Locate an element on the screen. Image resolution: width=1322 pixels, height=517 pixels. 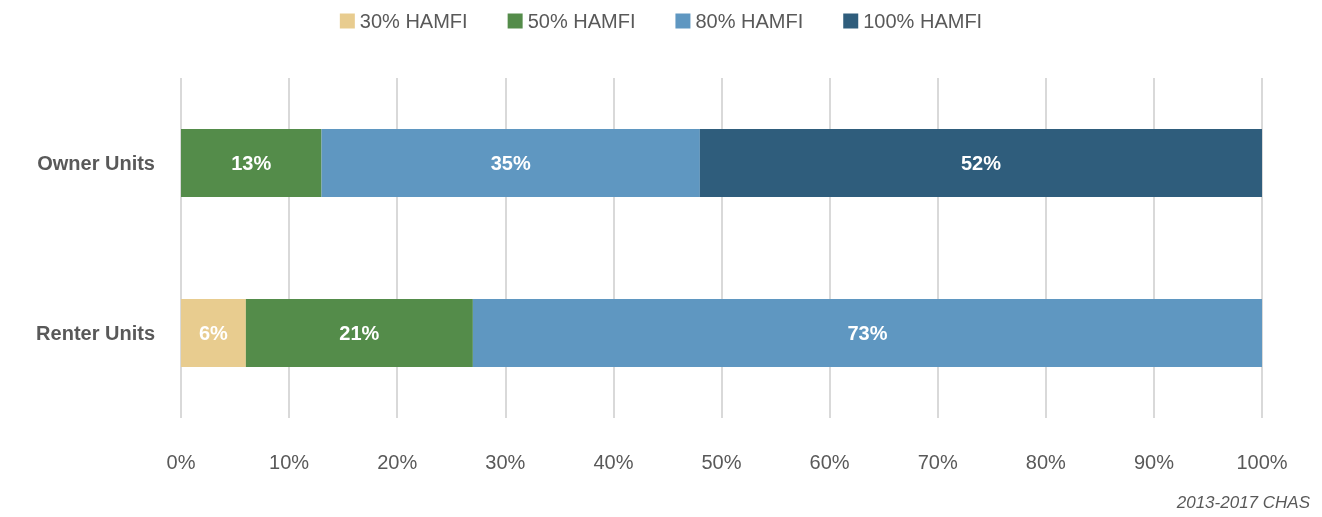
y-tick-label: Owner Units is located at coordinates (96, 163).